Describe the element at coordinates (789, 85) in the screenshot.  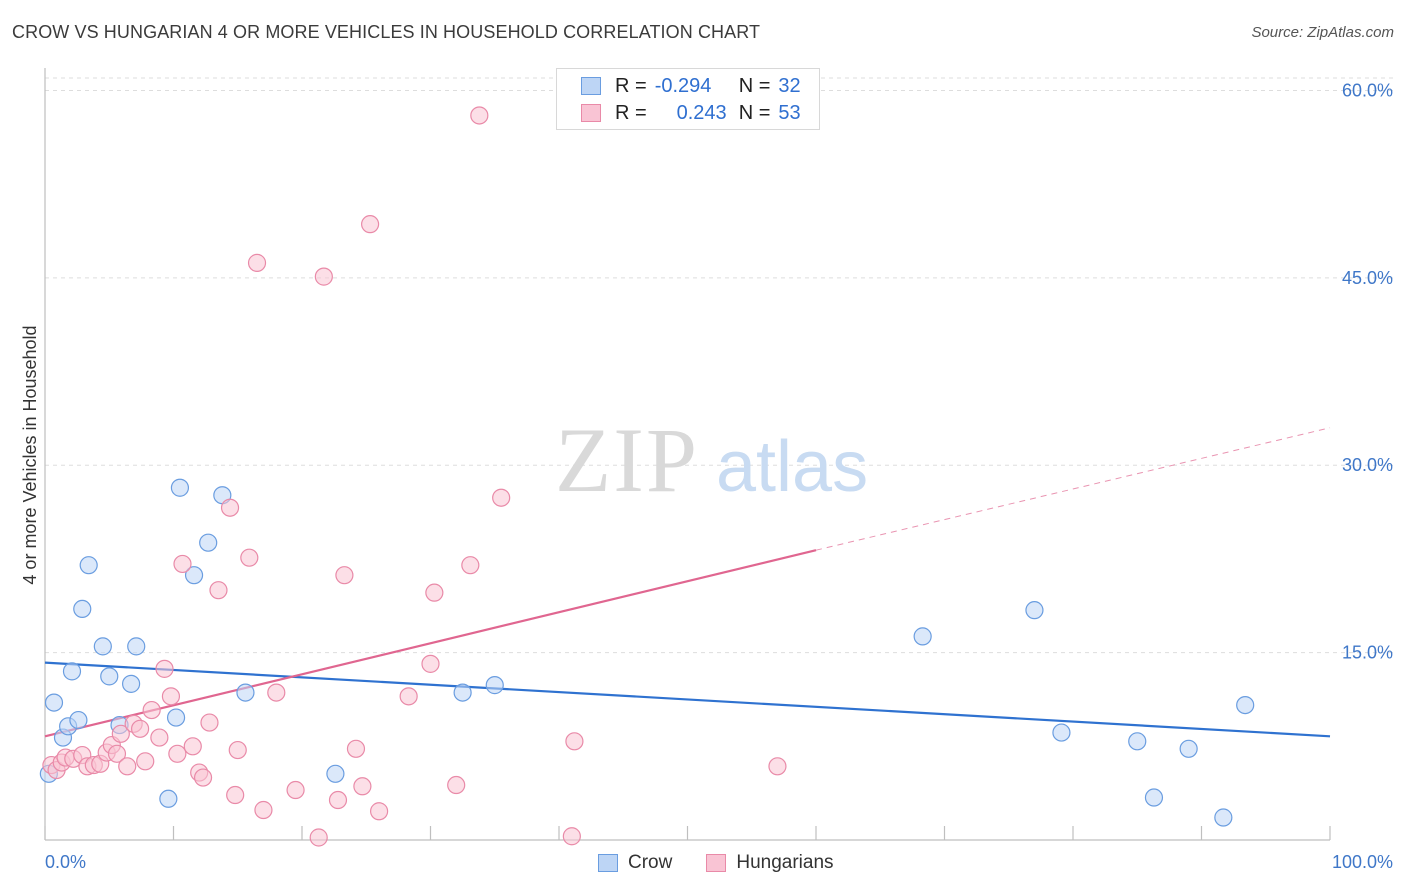
I see `legend-crow-n-value: 32` at that location.